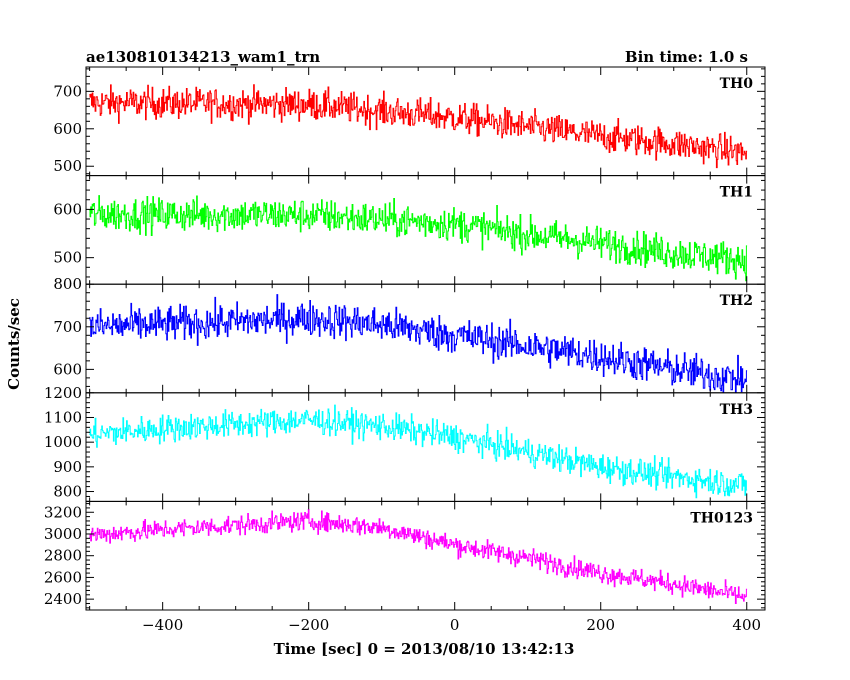 This screenshot has height=680, width=850. Describe the element at coordinates (63, 556) in the screenshot. I see `y-tick-label: 2800` at that location.